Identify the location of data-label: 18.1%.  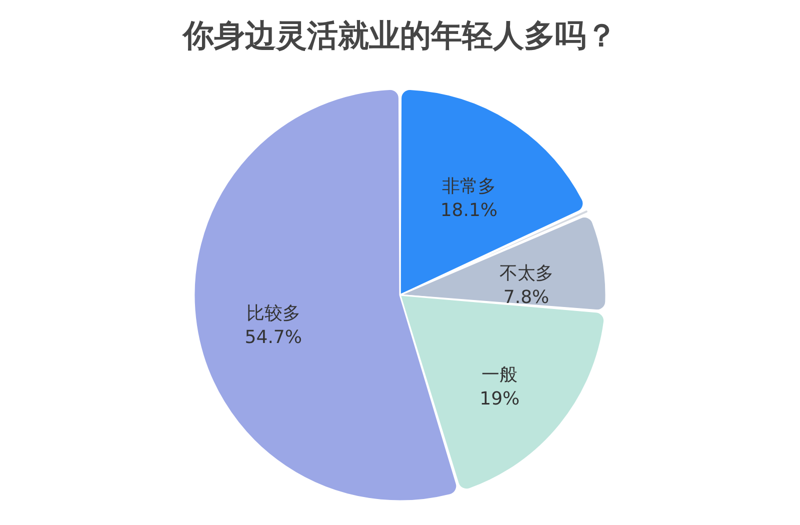
(469, 211).